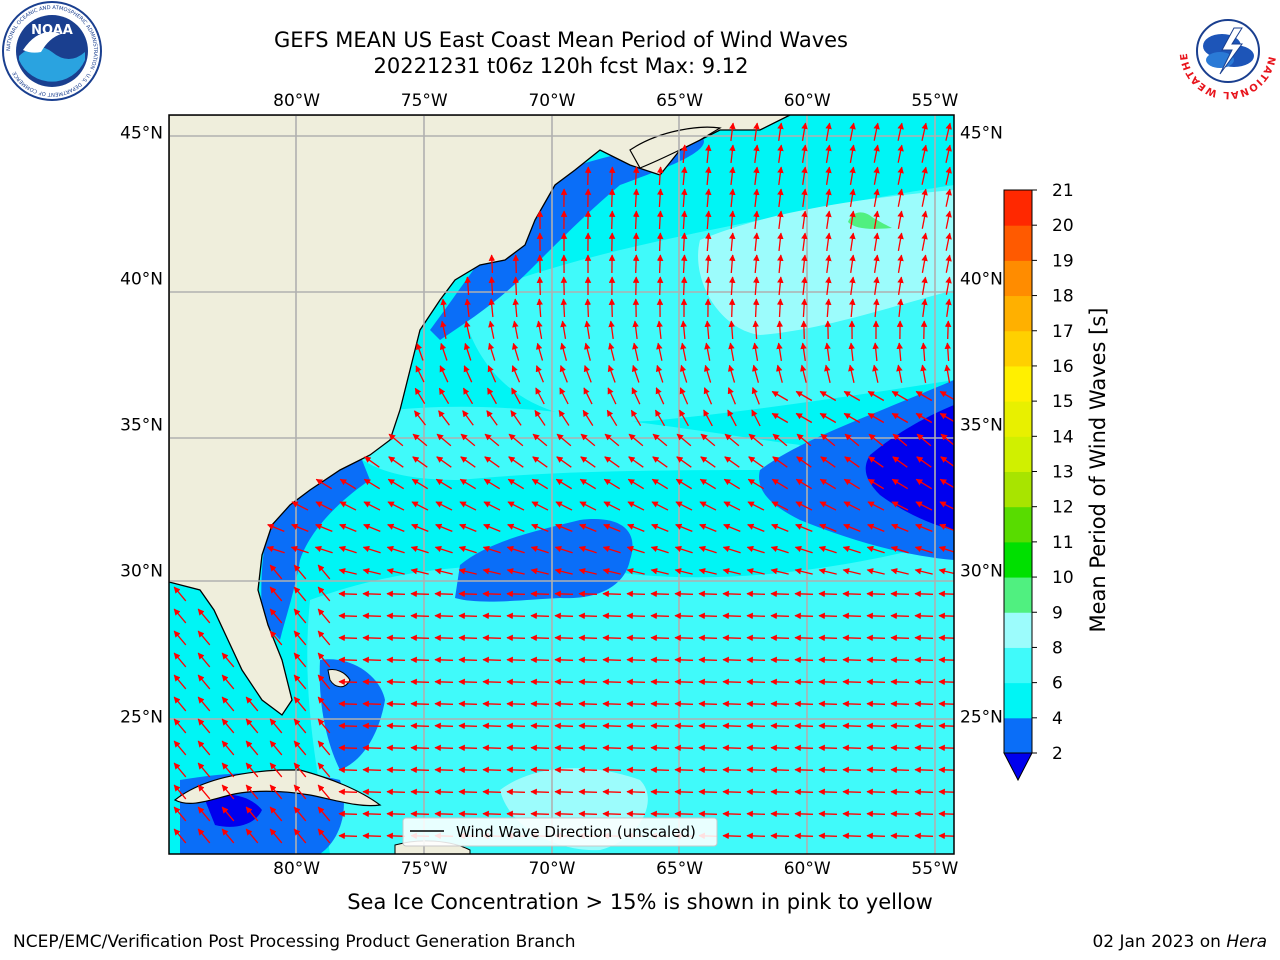 The height and width of the screenshot is (960, 1280). Describe the element at coordinates (1057, 719) in the screenshot. I see `colorbar-tick-label: 4` at that location.